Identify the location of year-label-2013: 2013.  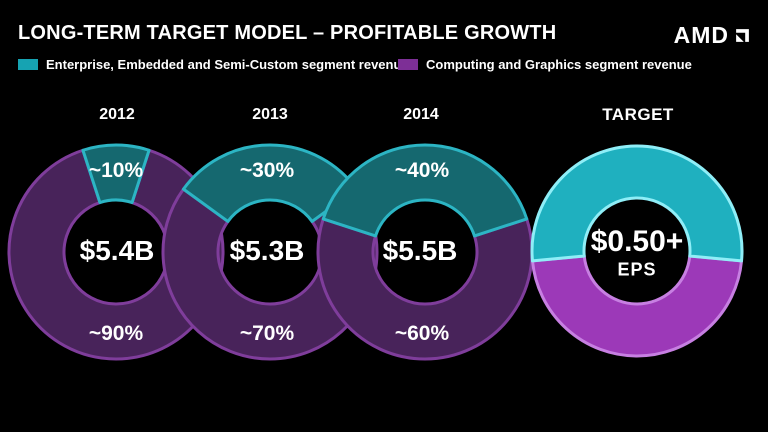
(270, 114).